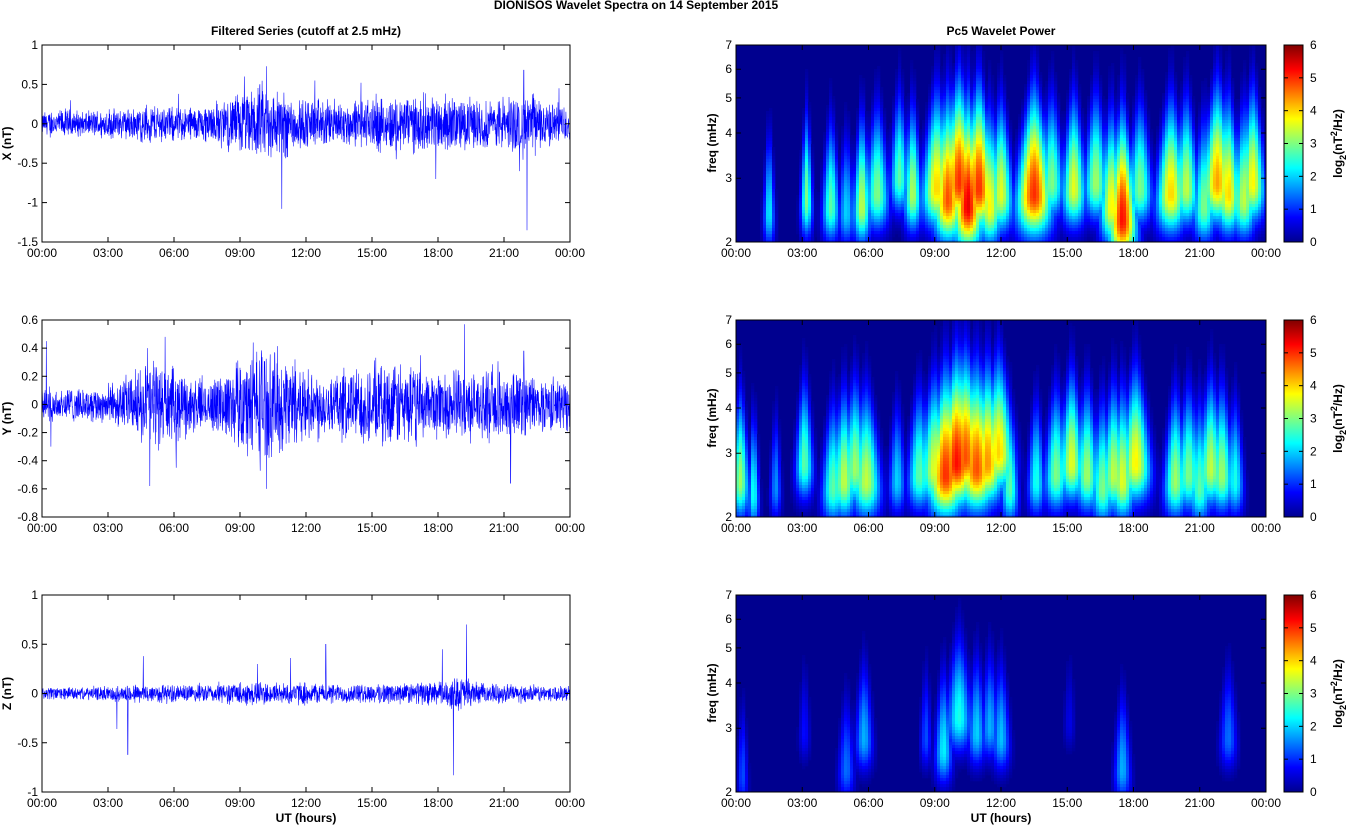  Describe the element at coordinates (29, 376) in the screenshot. I see `y-tick-label: 0.2` at that location.